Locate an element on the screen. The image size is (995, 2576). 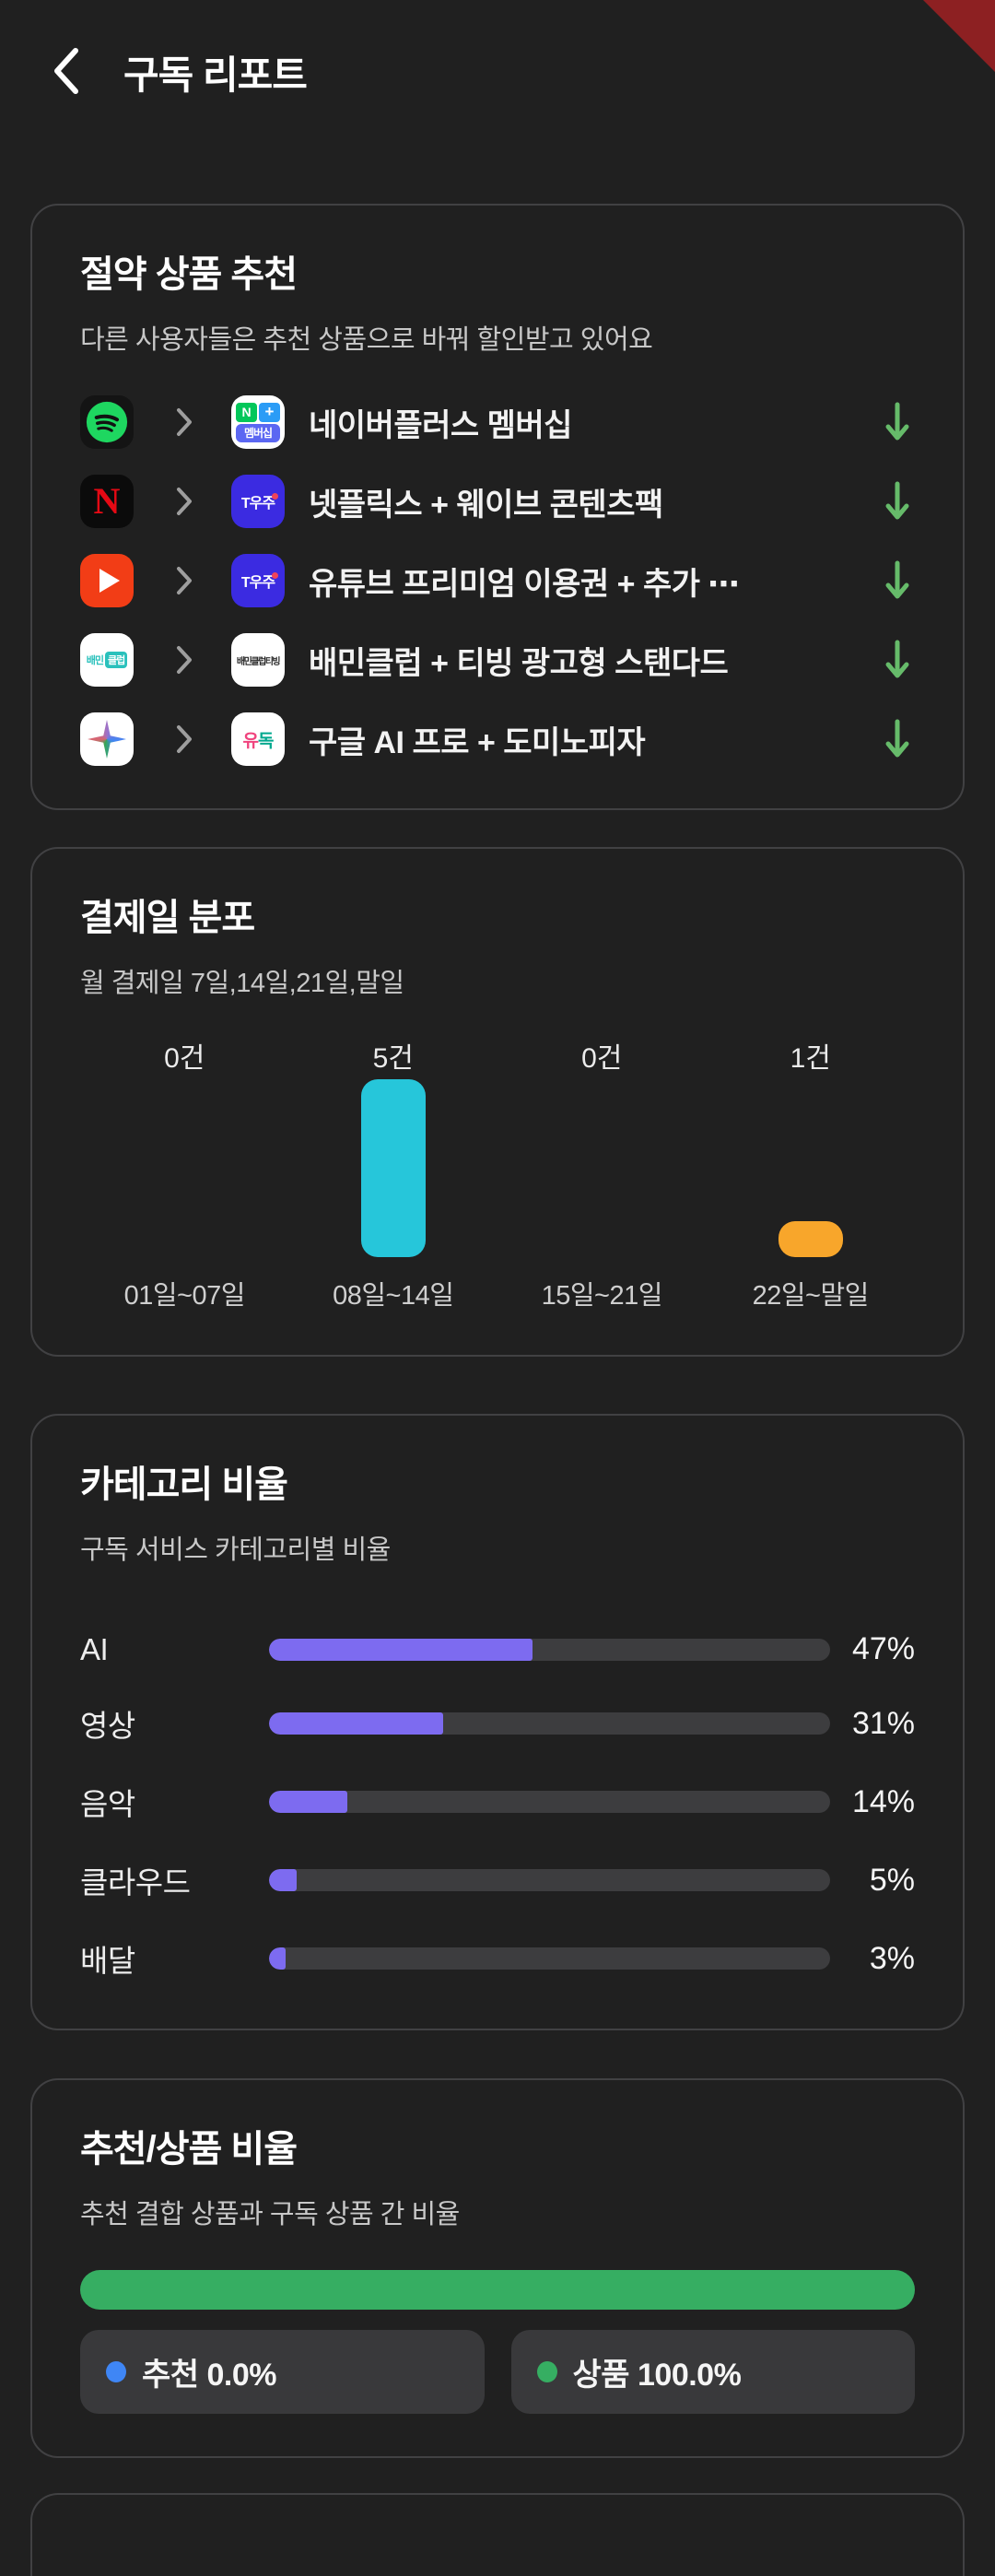
category-row: 클라우드 5% is located at coordinates (497, 1880).